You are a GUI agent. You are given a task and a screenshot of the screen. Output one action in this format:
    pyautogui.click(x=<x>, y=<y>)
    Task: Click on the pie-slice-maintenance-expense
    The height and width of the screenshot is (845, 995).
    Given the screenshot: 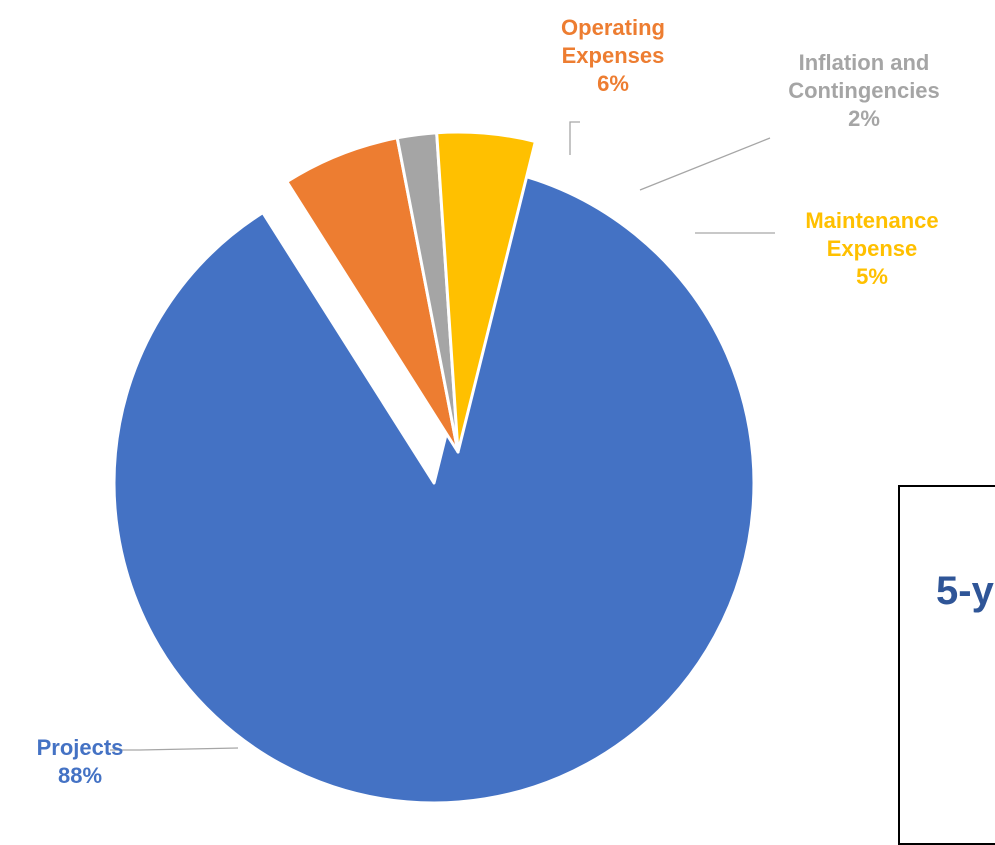 What is the action you would take?
    pyautogui.click(x=486, y=292)
    